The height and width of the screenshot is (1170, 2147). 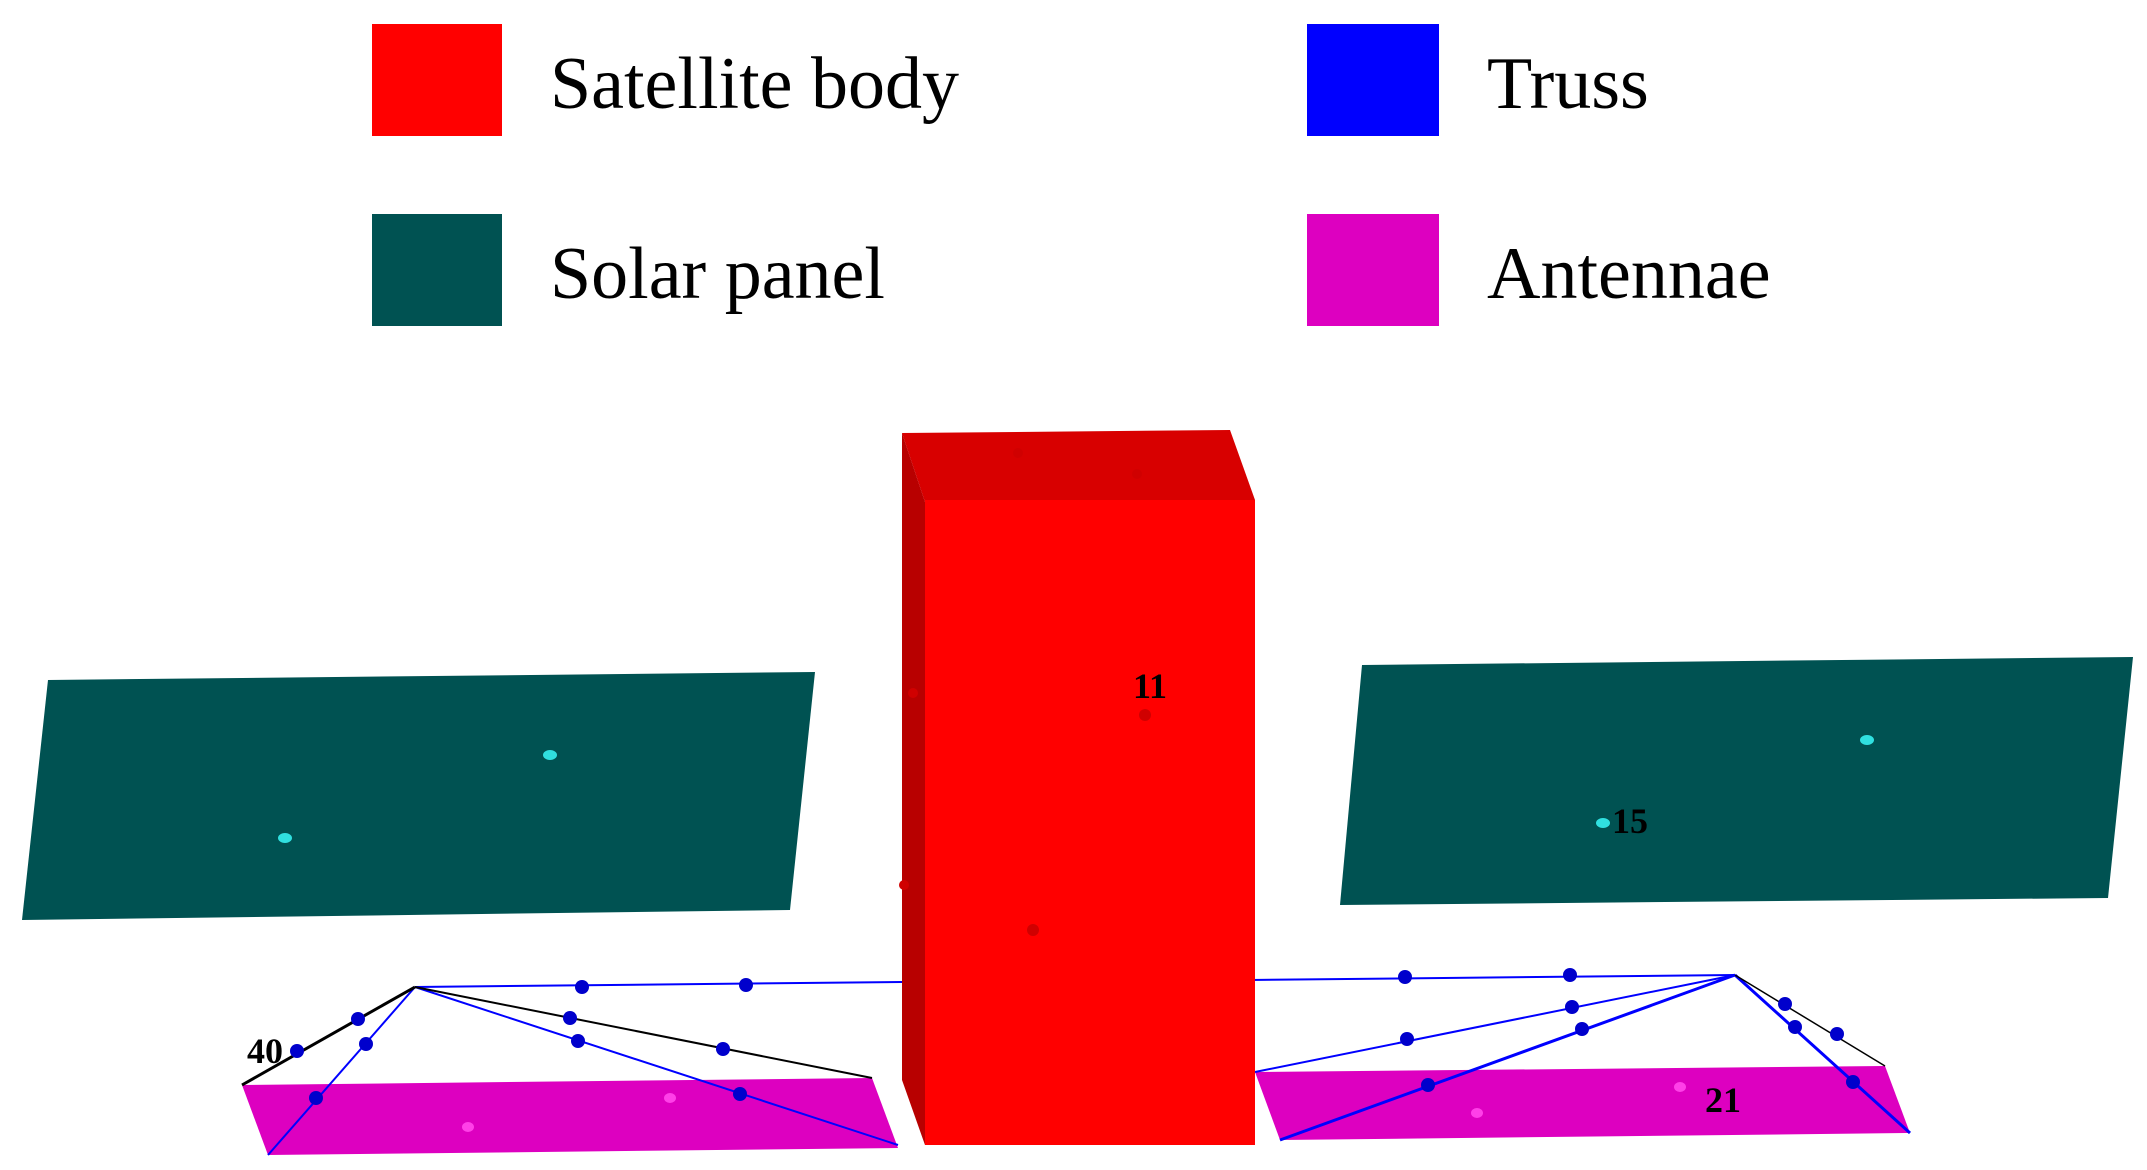 I want to click on satellite-body-front, so click(x=1090, y=822).